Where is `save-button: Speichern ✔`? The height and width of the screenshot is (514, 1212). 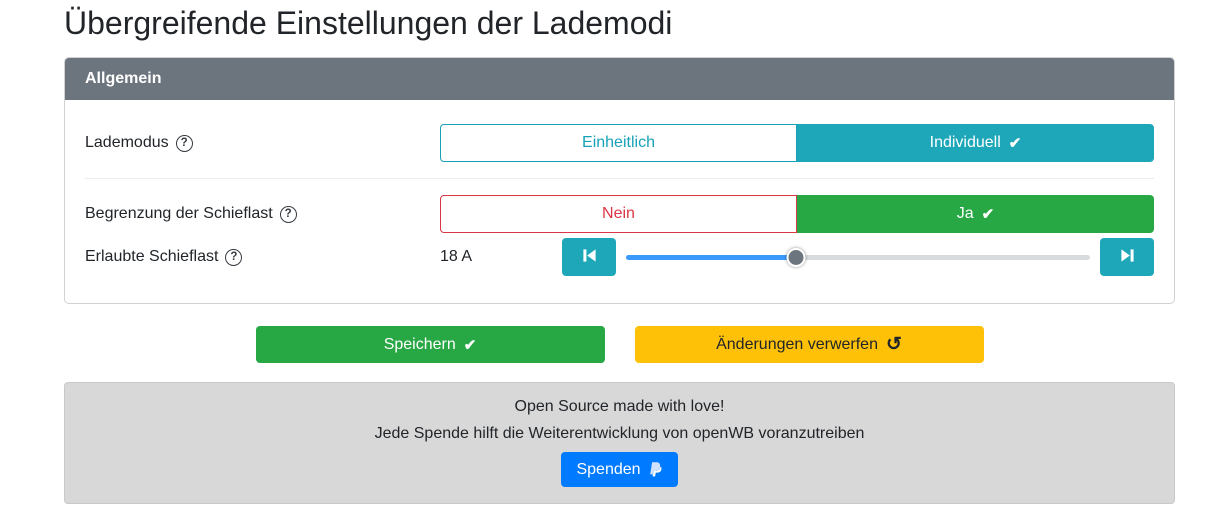
save-button: Speichern ✔ is located at coordinates (430, 344).